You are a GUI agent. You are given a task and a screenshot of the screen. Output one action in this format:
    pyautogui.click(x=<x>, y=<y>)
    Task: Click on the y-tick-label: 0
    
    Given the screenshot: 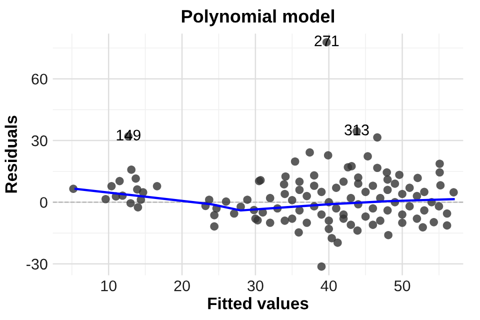 What is the action you would take?
    pyautogui.click(x=44, y=202)
    